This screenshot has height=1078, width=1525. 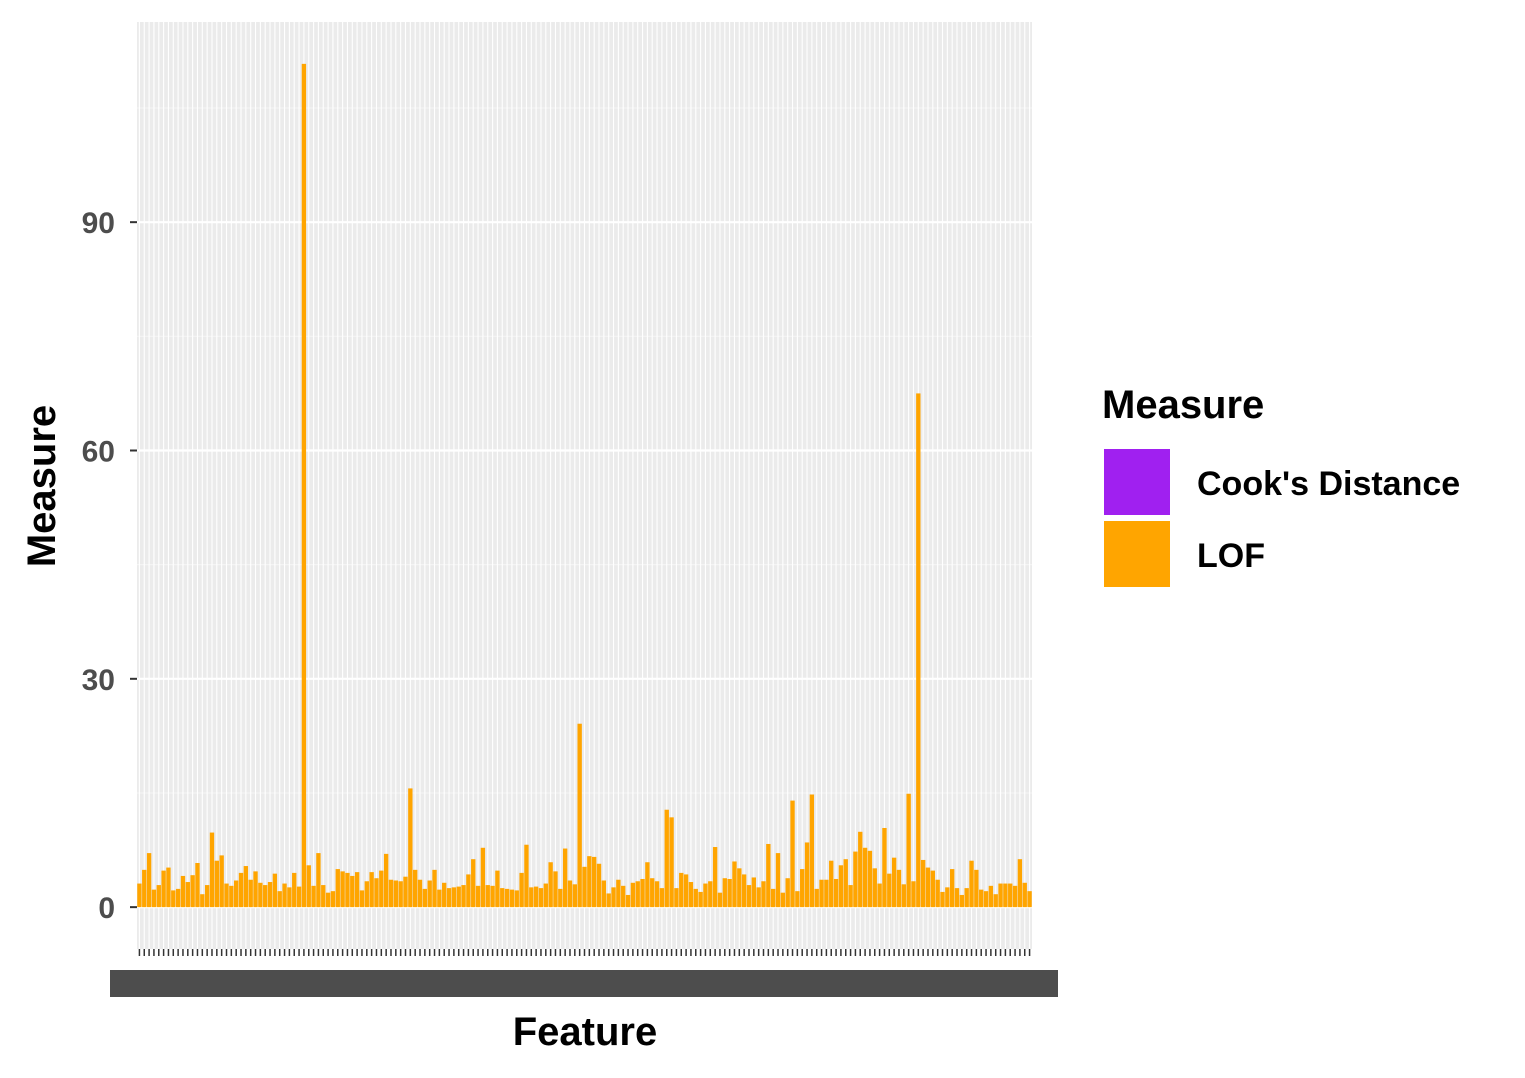 I want to click on legend-label-lof: LOF, so click(x=1231, y=556).